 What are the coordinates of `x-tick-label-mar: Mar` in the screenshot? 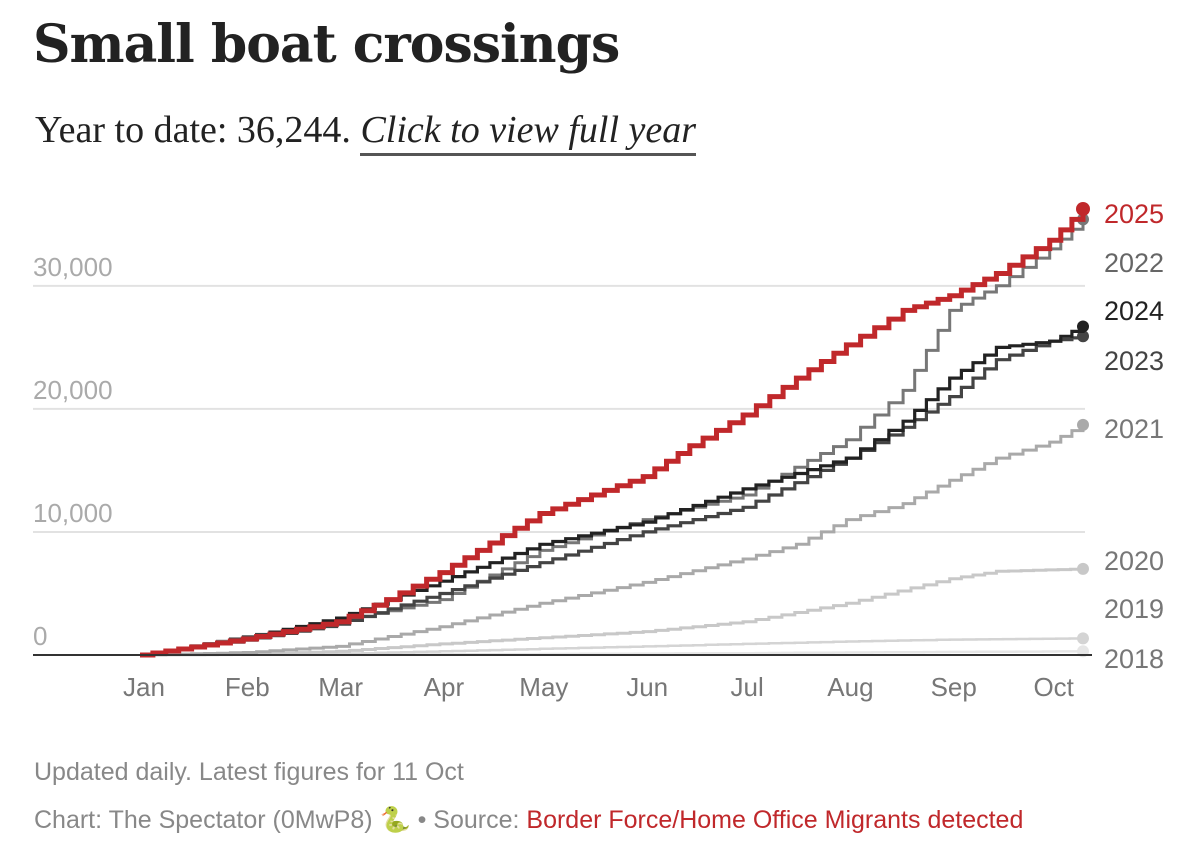 It's located at (340, 687).